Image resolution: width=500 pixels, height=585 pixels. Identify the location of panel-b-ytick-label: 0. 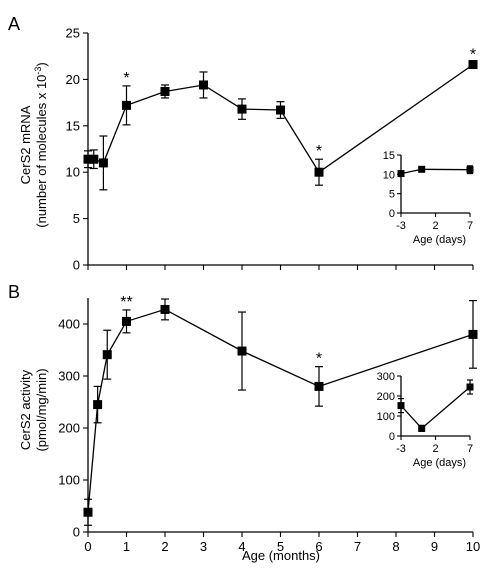
(76, 532).